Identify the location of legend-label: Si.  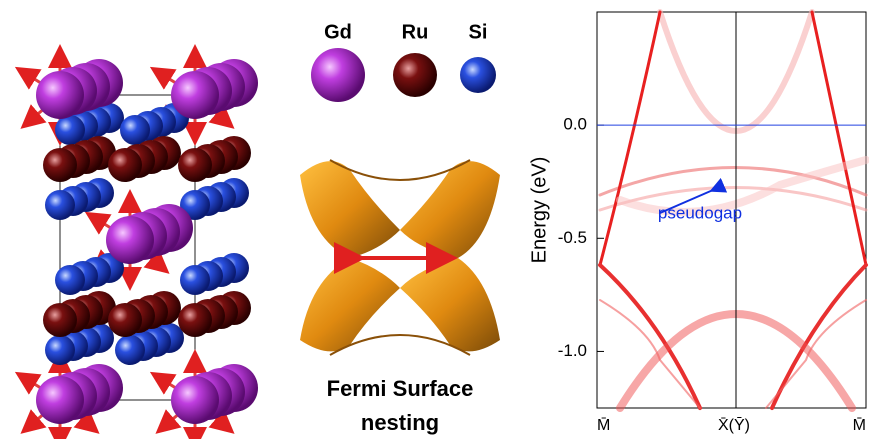
(478, 32).